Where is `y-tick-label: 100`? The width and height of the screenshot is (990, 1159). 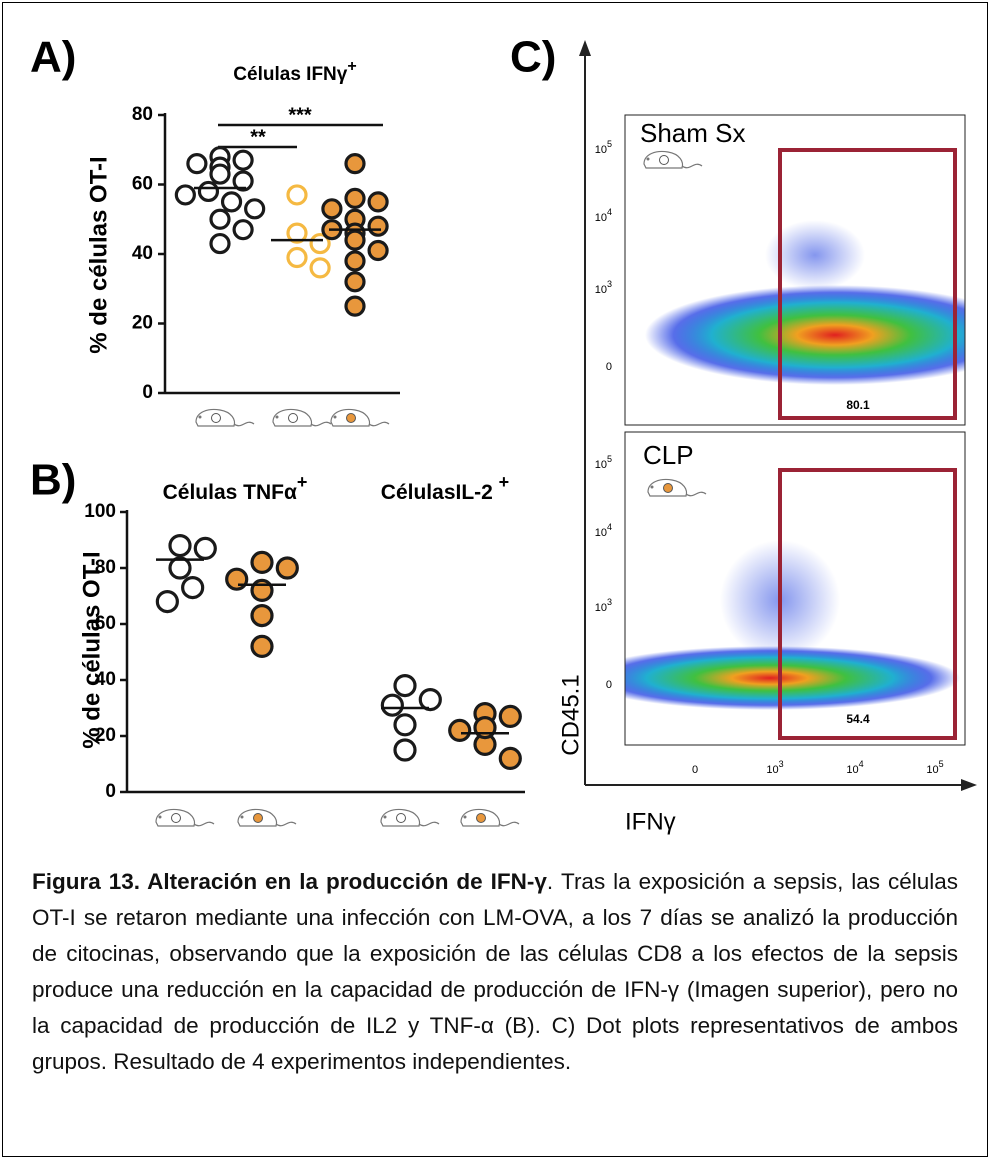
y-tick-label: 100 is located at coordinates (100, 511).